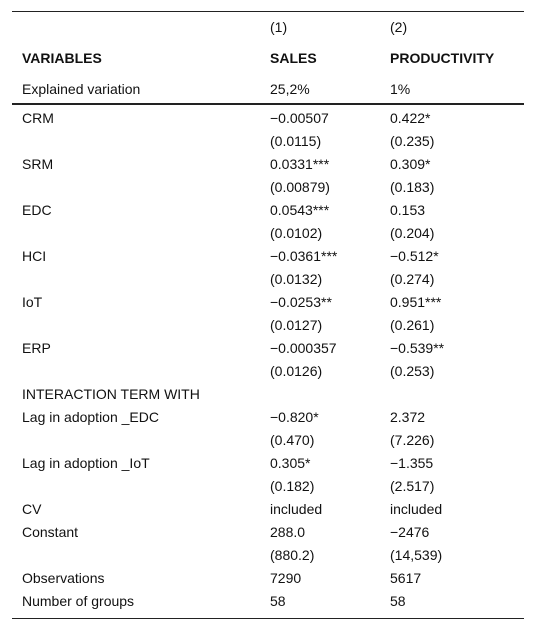 Image resolution: width=536 pixels, height=630 pixels. What do you see at coordinates (278, 601) in the screenshot?
I see `sales-value: 58` at bounding box center [278, 601].